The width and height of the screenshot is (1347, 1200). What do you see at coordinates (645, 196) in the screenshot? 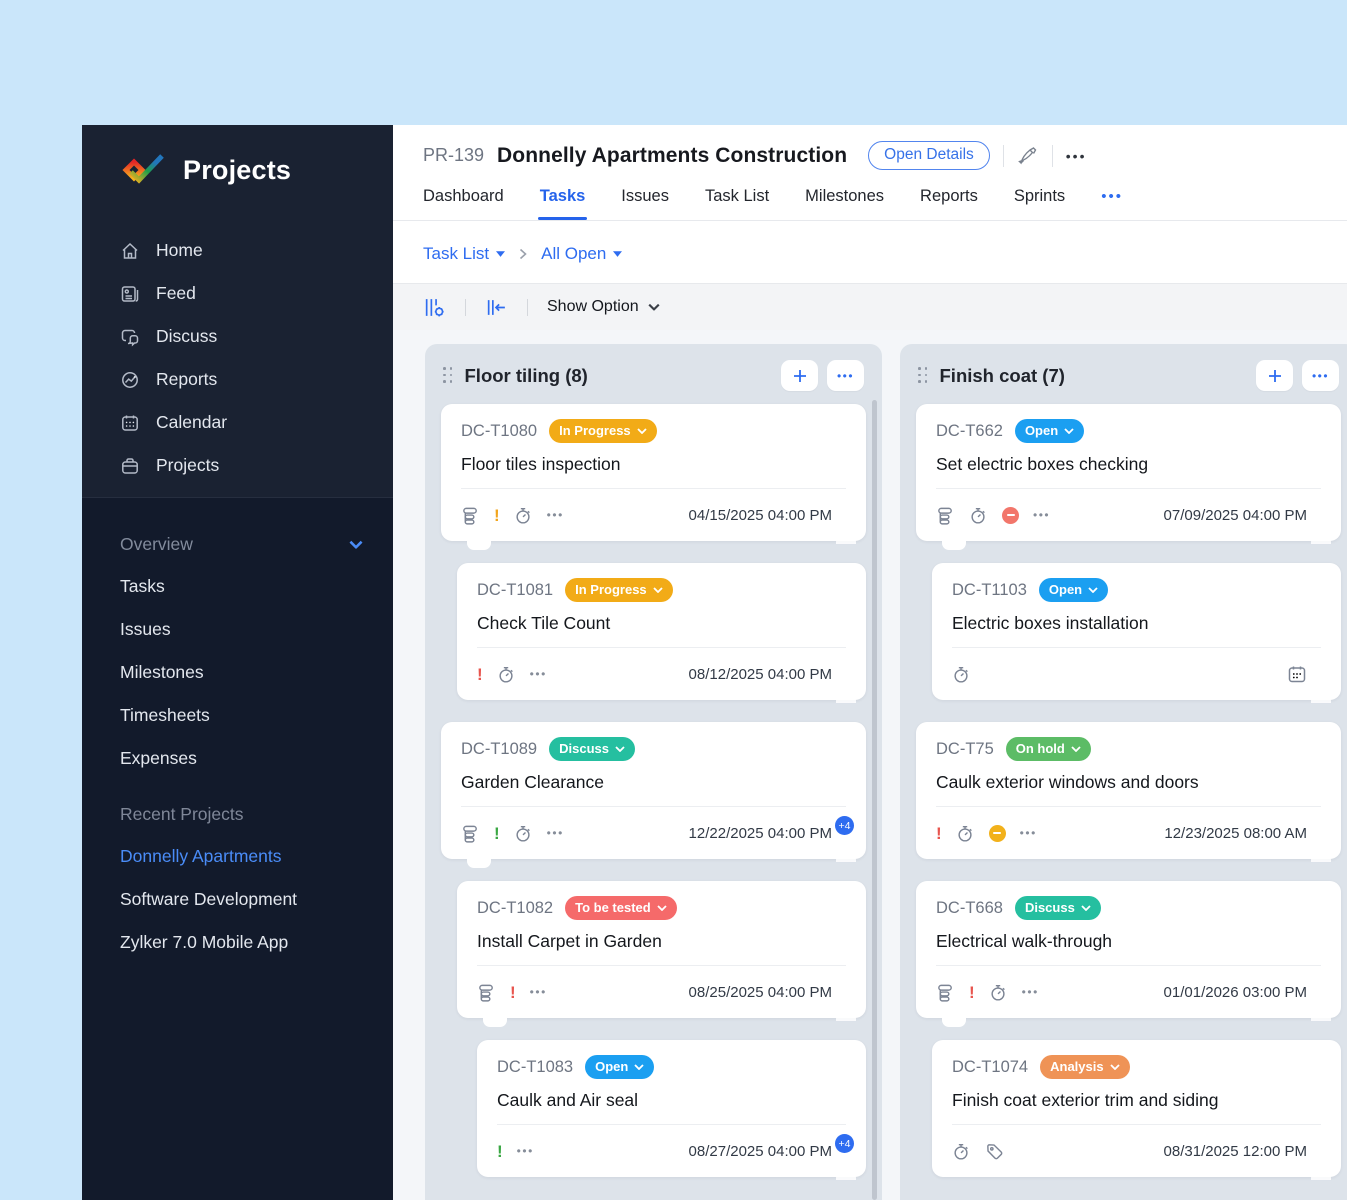
I see `tab-issues: Issues` at bounding box center [645, 196].